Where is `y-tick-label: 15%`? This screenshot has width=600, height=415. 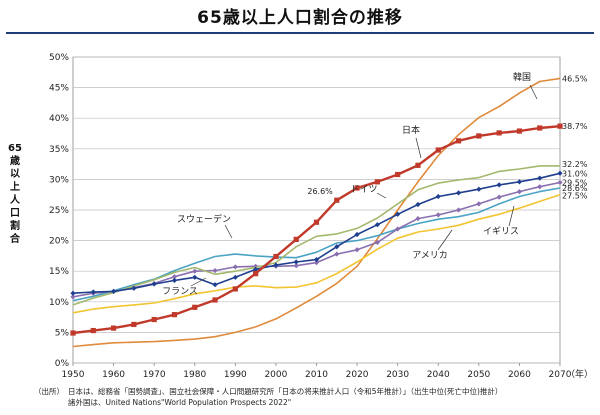 y-tick-label: 15% is located at coordinates (59, 272).